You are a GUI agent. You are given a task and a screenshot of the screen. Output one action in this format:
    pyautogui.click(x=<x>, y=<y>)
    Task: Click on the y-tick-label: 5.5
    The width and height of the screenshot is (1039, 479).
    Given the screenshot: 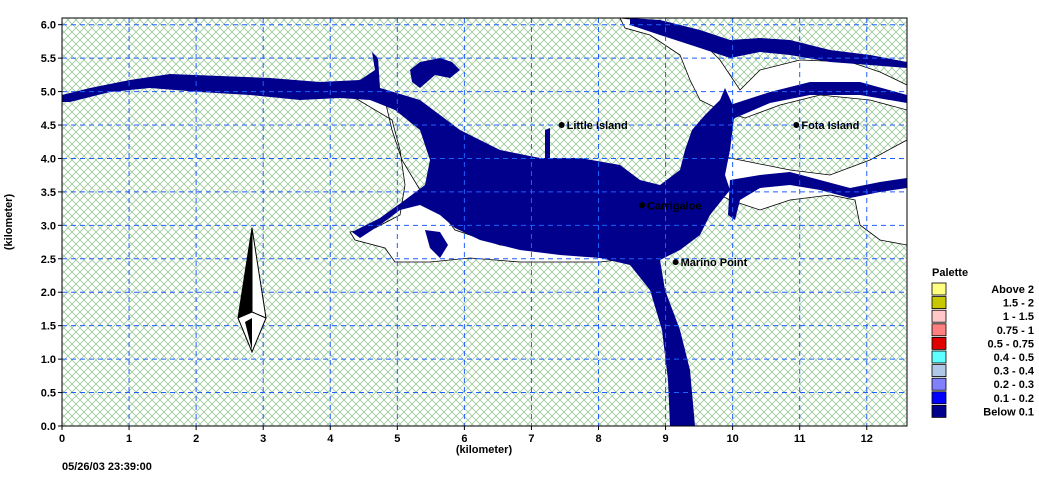 What is the action you would take?
    pyautogui.click(x=48, y=59)
    